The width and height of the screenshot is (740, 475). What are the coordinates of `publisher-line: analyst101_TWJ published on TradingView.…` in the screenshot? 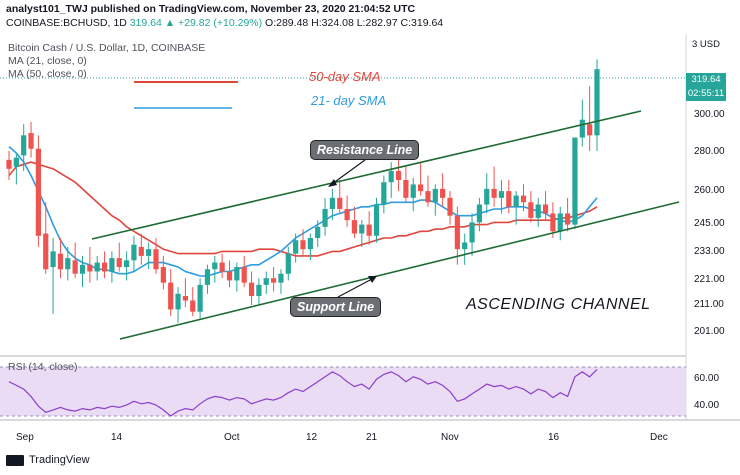 It's located at (211, 9).